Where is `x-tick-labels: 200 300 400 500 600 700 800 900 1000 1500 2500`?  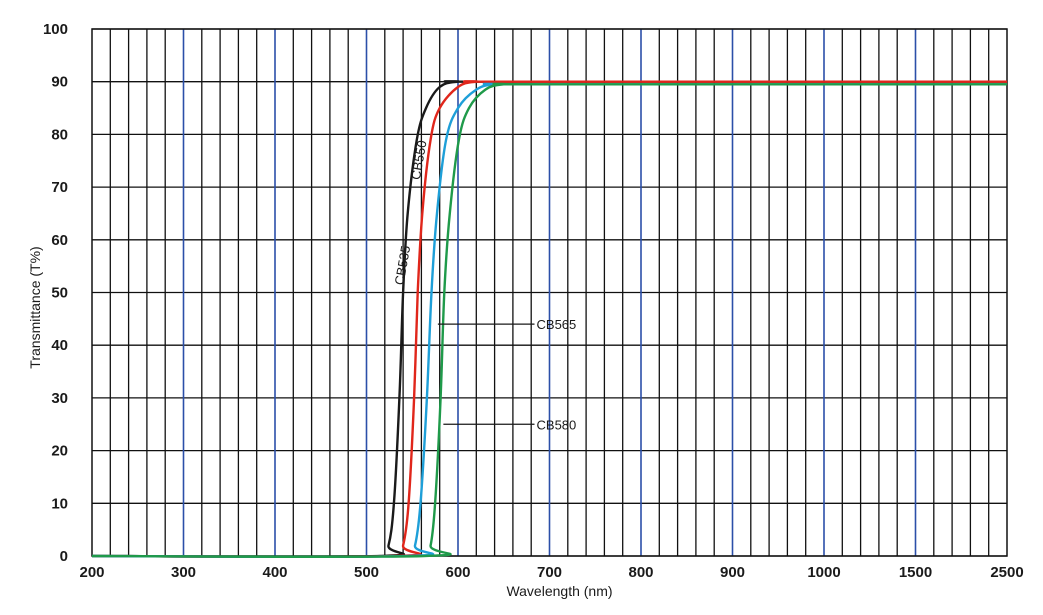 x-tick-labels: 200 300 400 500 600 700 800 900 1000 1500 2500 is located at coordinates (551, 572).